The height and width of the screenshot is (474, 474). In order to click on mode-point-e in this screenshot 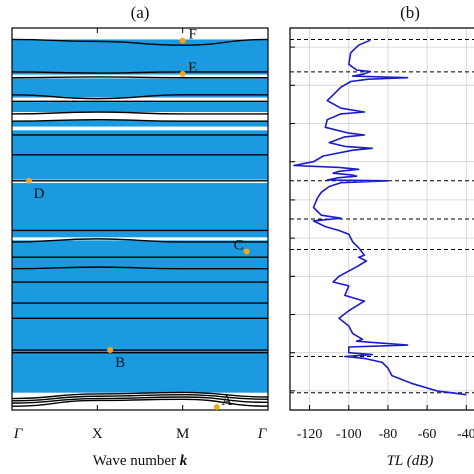, I will do `click(182, 73)`.